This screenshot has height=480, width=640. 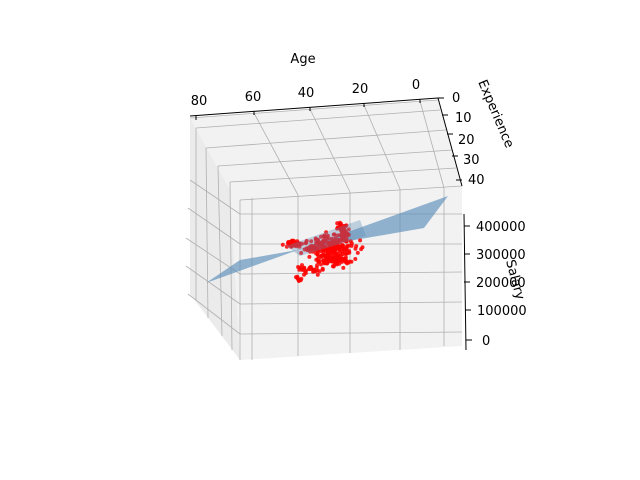 What do you see at coordinates (416, 85) in the screenshot?
I see `x-tick-label: 0` at bounding box center [416, 85].